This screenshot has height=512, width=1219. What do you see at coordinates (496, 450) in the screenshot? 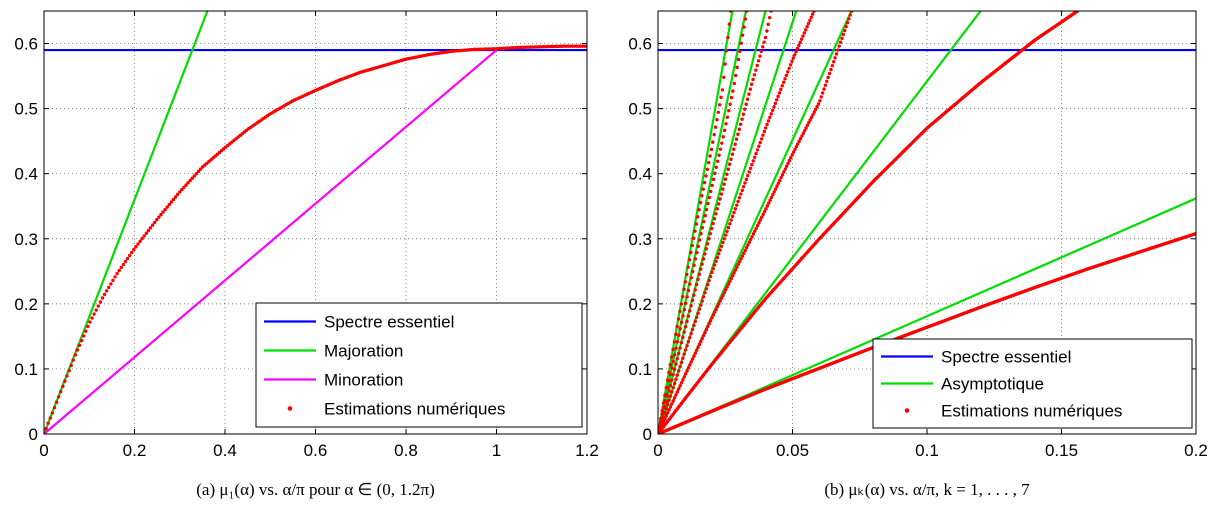
I see `x-tick-label: 1` at bounding box center [496, 450].